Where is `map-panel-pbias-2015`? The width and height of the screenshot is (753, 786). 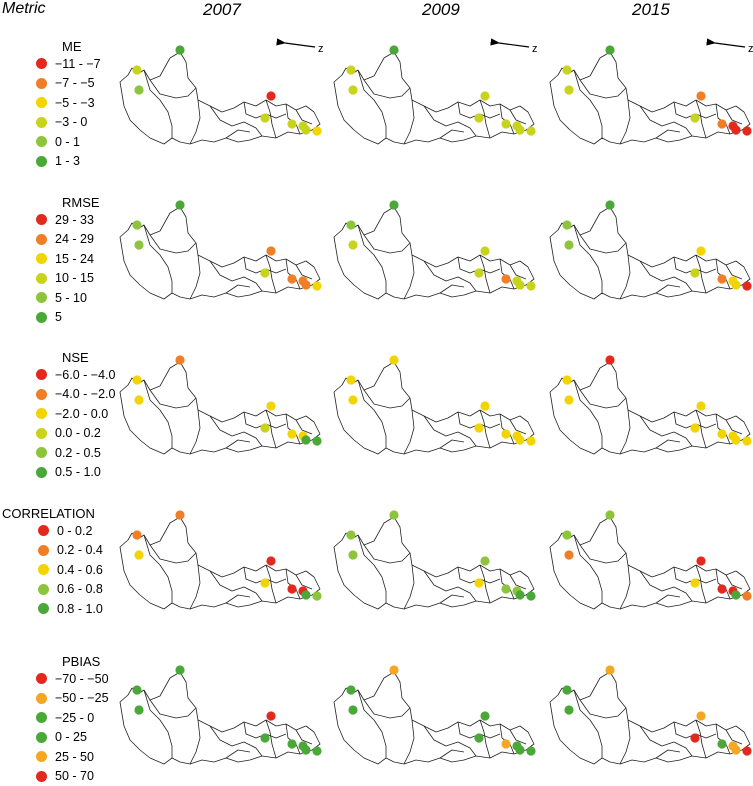
map-panel-pbias-2015 is located at coordinates (651, 714).